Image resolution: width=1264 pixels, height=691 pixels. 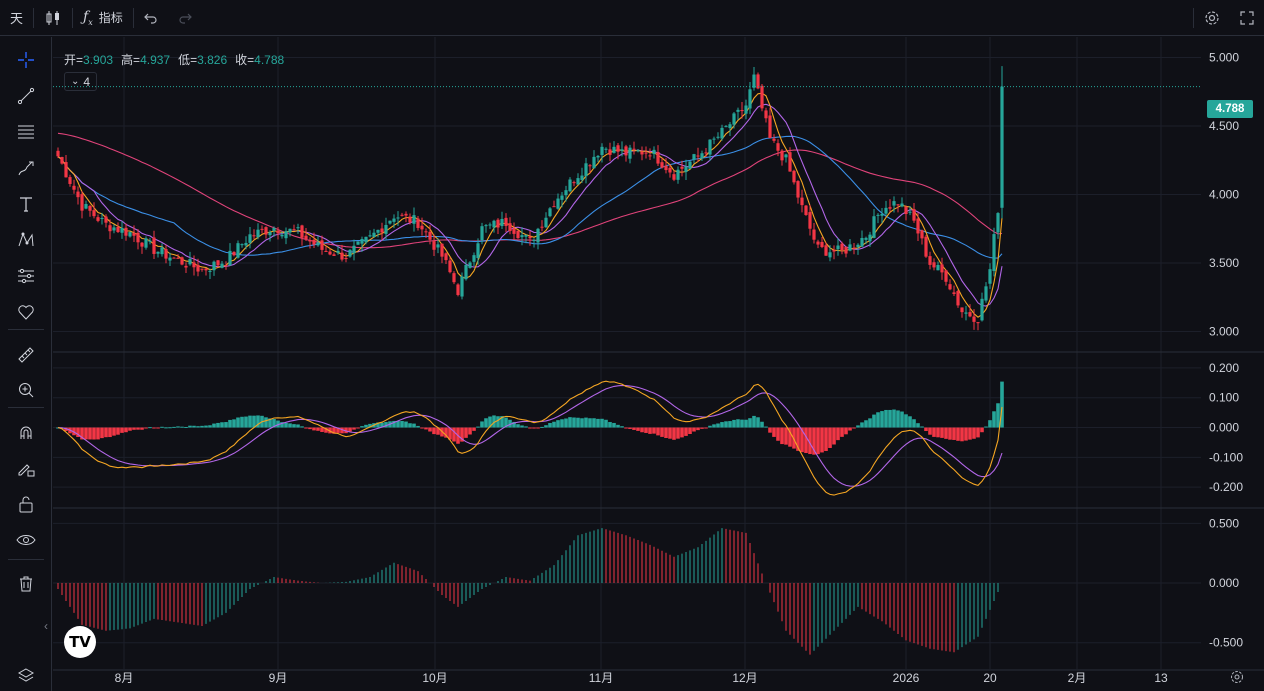 I want to click on interval-button: 天, so click(x=16, y=18).